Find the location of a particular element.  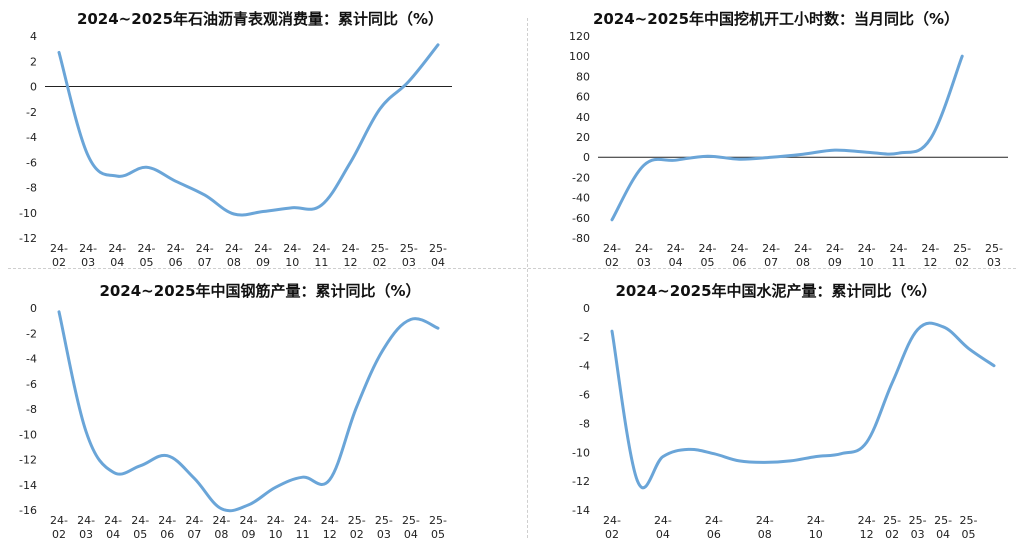

y-tick-label: -6 is located at coordinates (584, 395).